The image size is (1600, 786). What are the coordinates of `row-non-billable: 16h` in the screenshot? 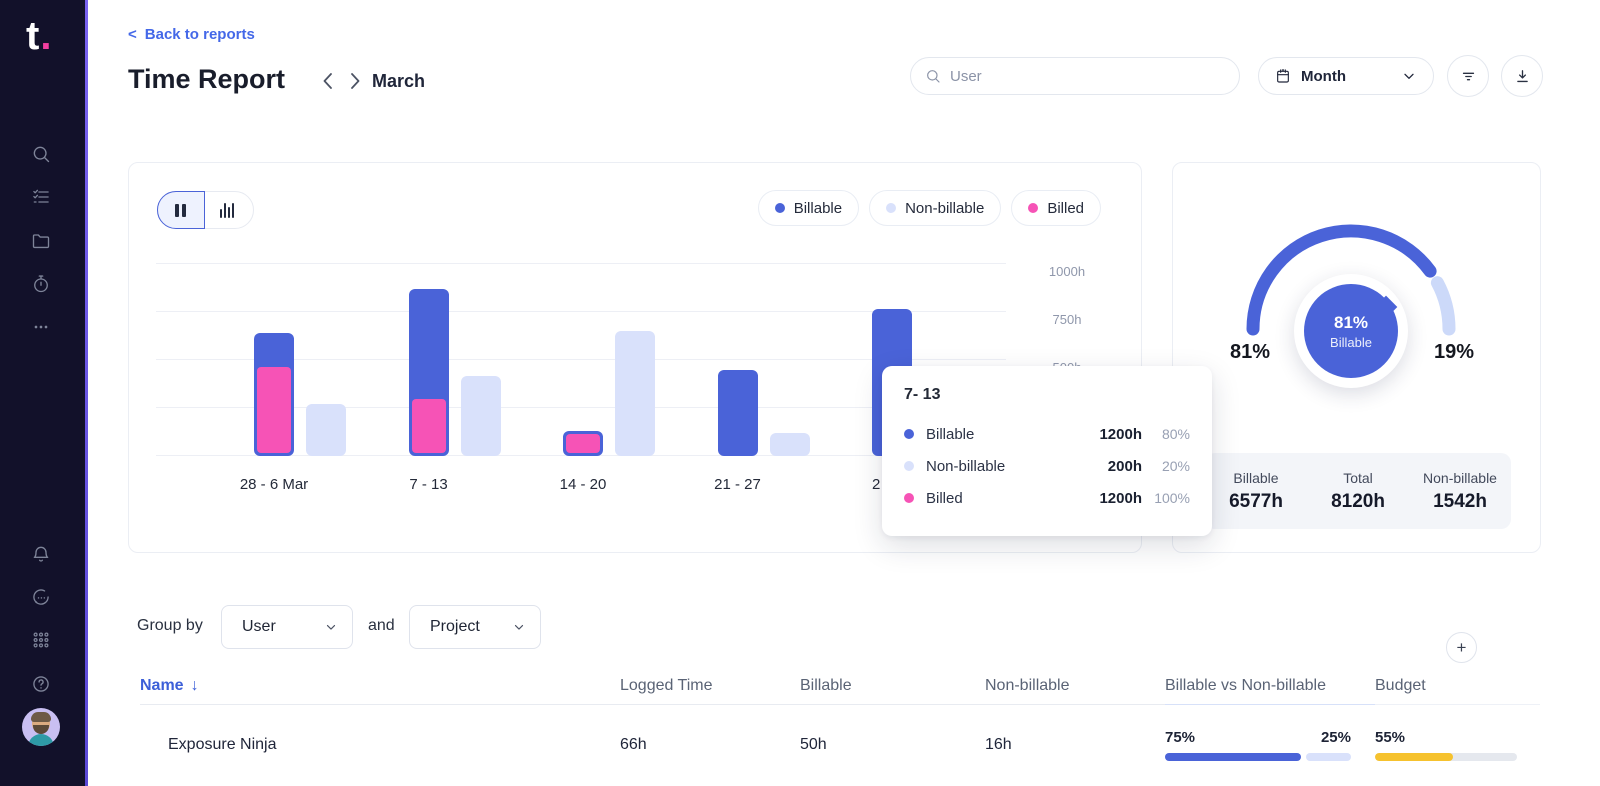 It's located at (998, 744).